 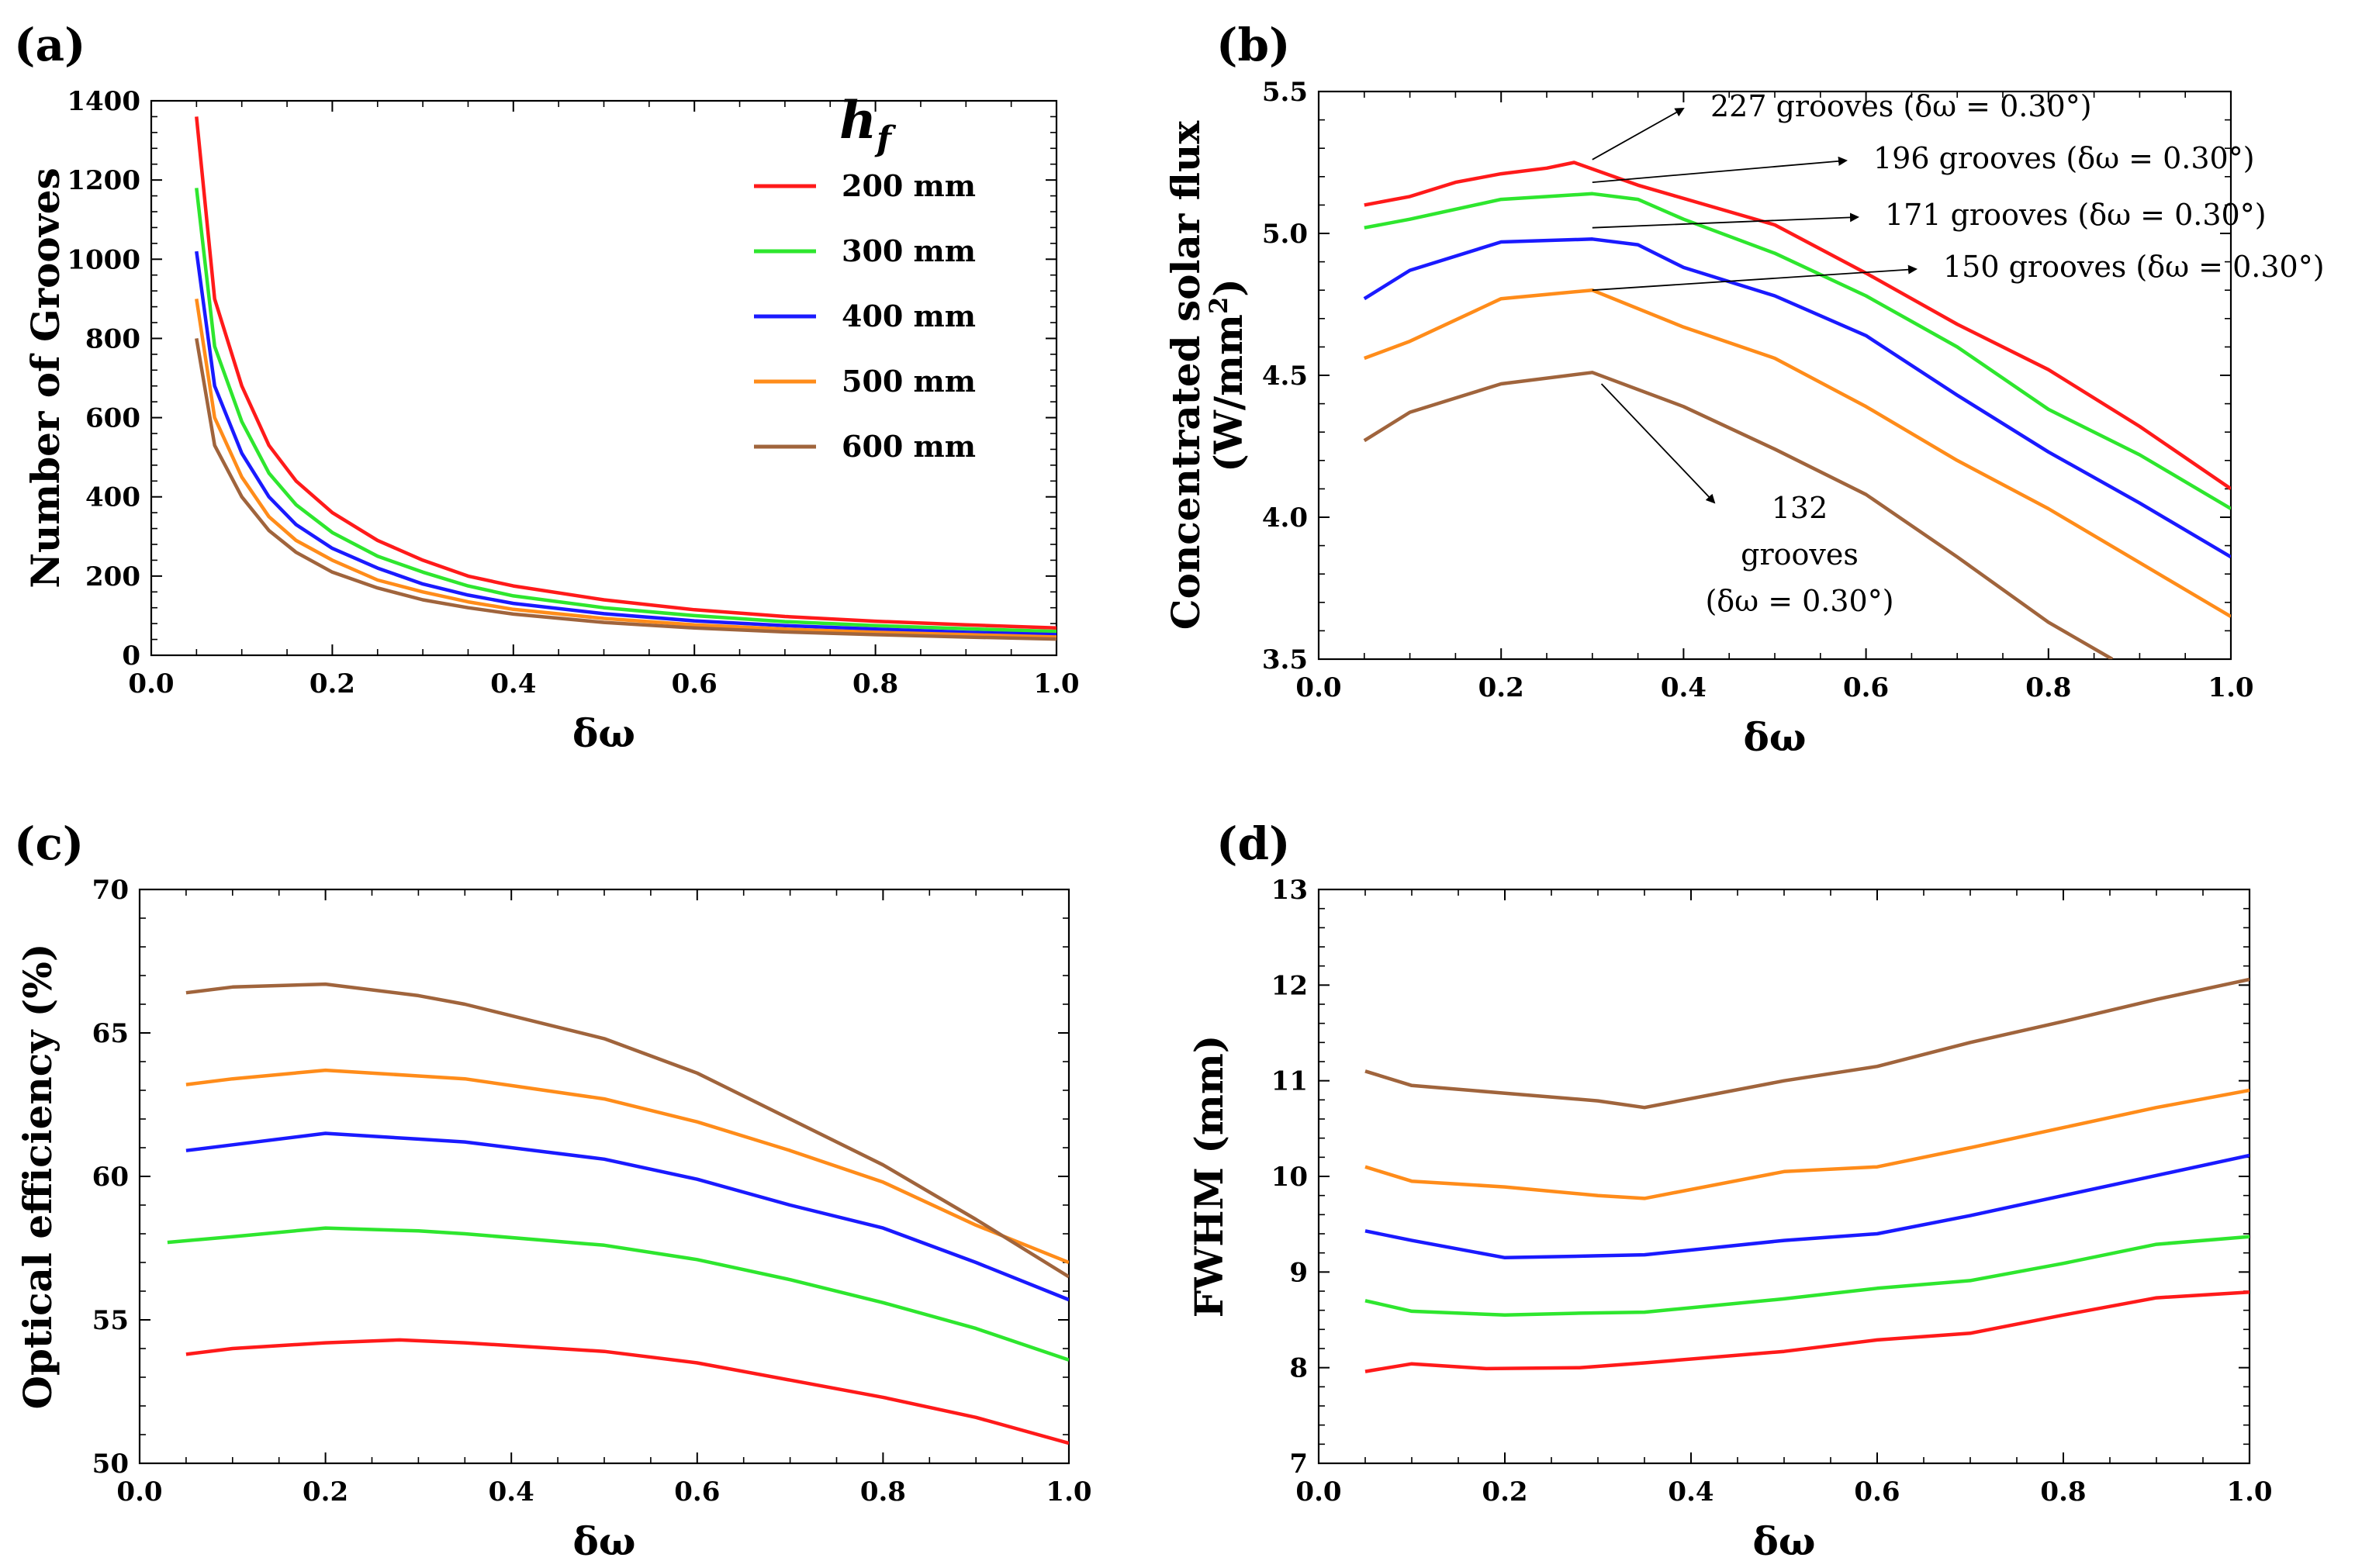 What do you see at coordinates (1289, 1177) in the screenshot?
I see `y-tick-label: 10` at bounding box center [1289, 1177].